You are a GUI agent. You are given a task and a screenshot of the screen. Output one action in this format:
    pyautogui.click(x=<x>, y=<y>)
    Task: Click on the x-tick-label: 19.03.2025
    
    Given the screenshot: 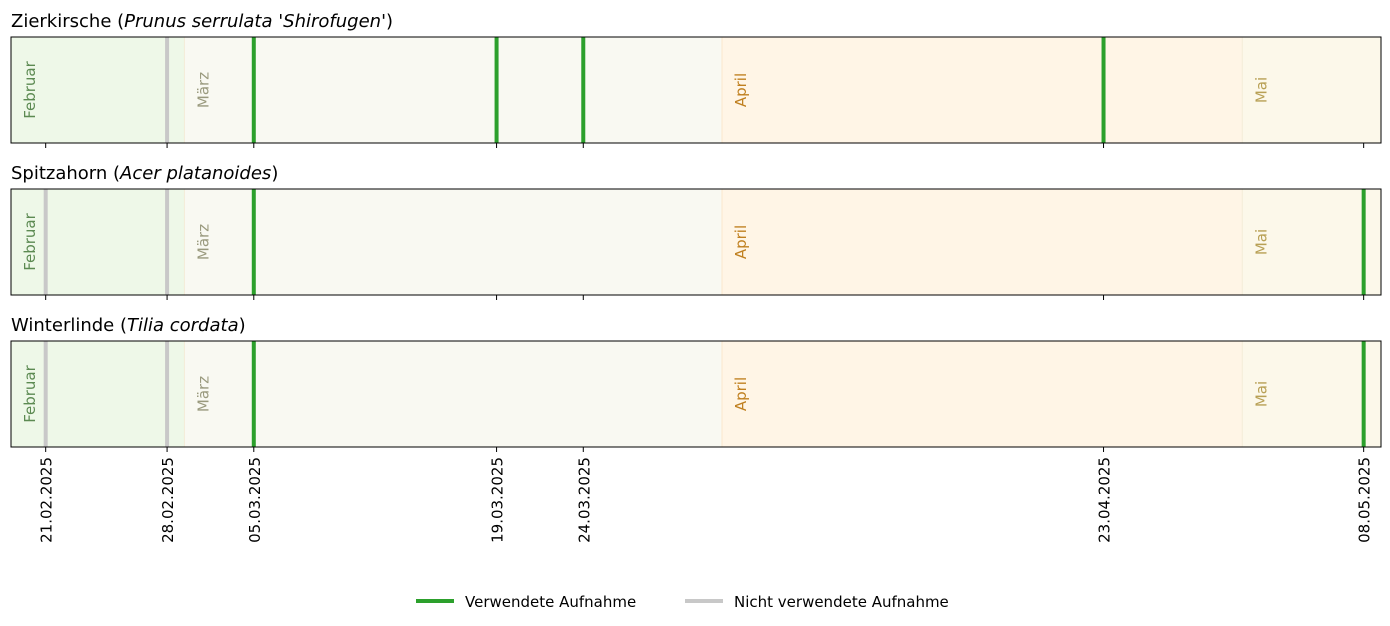 What is the action you would take?
    pyautogui.click(x=498, y=500)
    